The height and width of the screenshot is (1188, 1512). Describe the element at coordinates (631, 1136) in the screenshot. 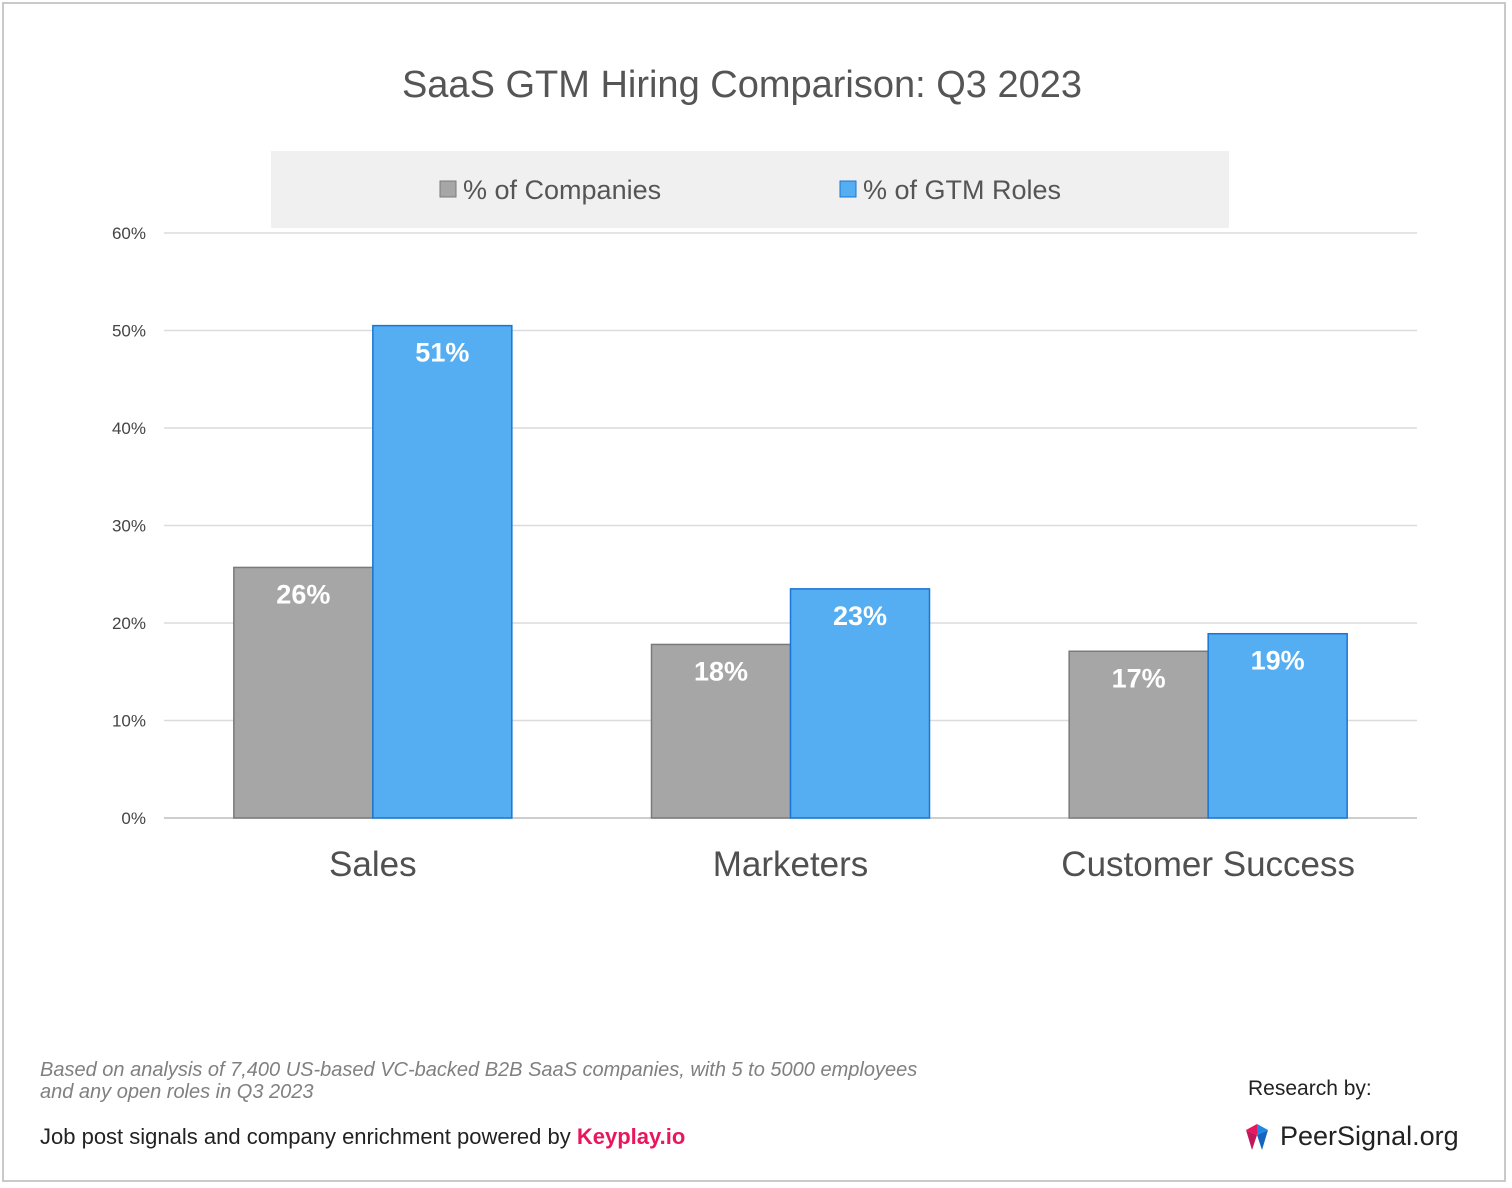

I see `keyplay-link: Keyplay.io` at that location.